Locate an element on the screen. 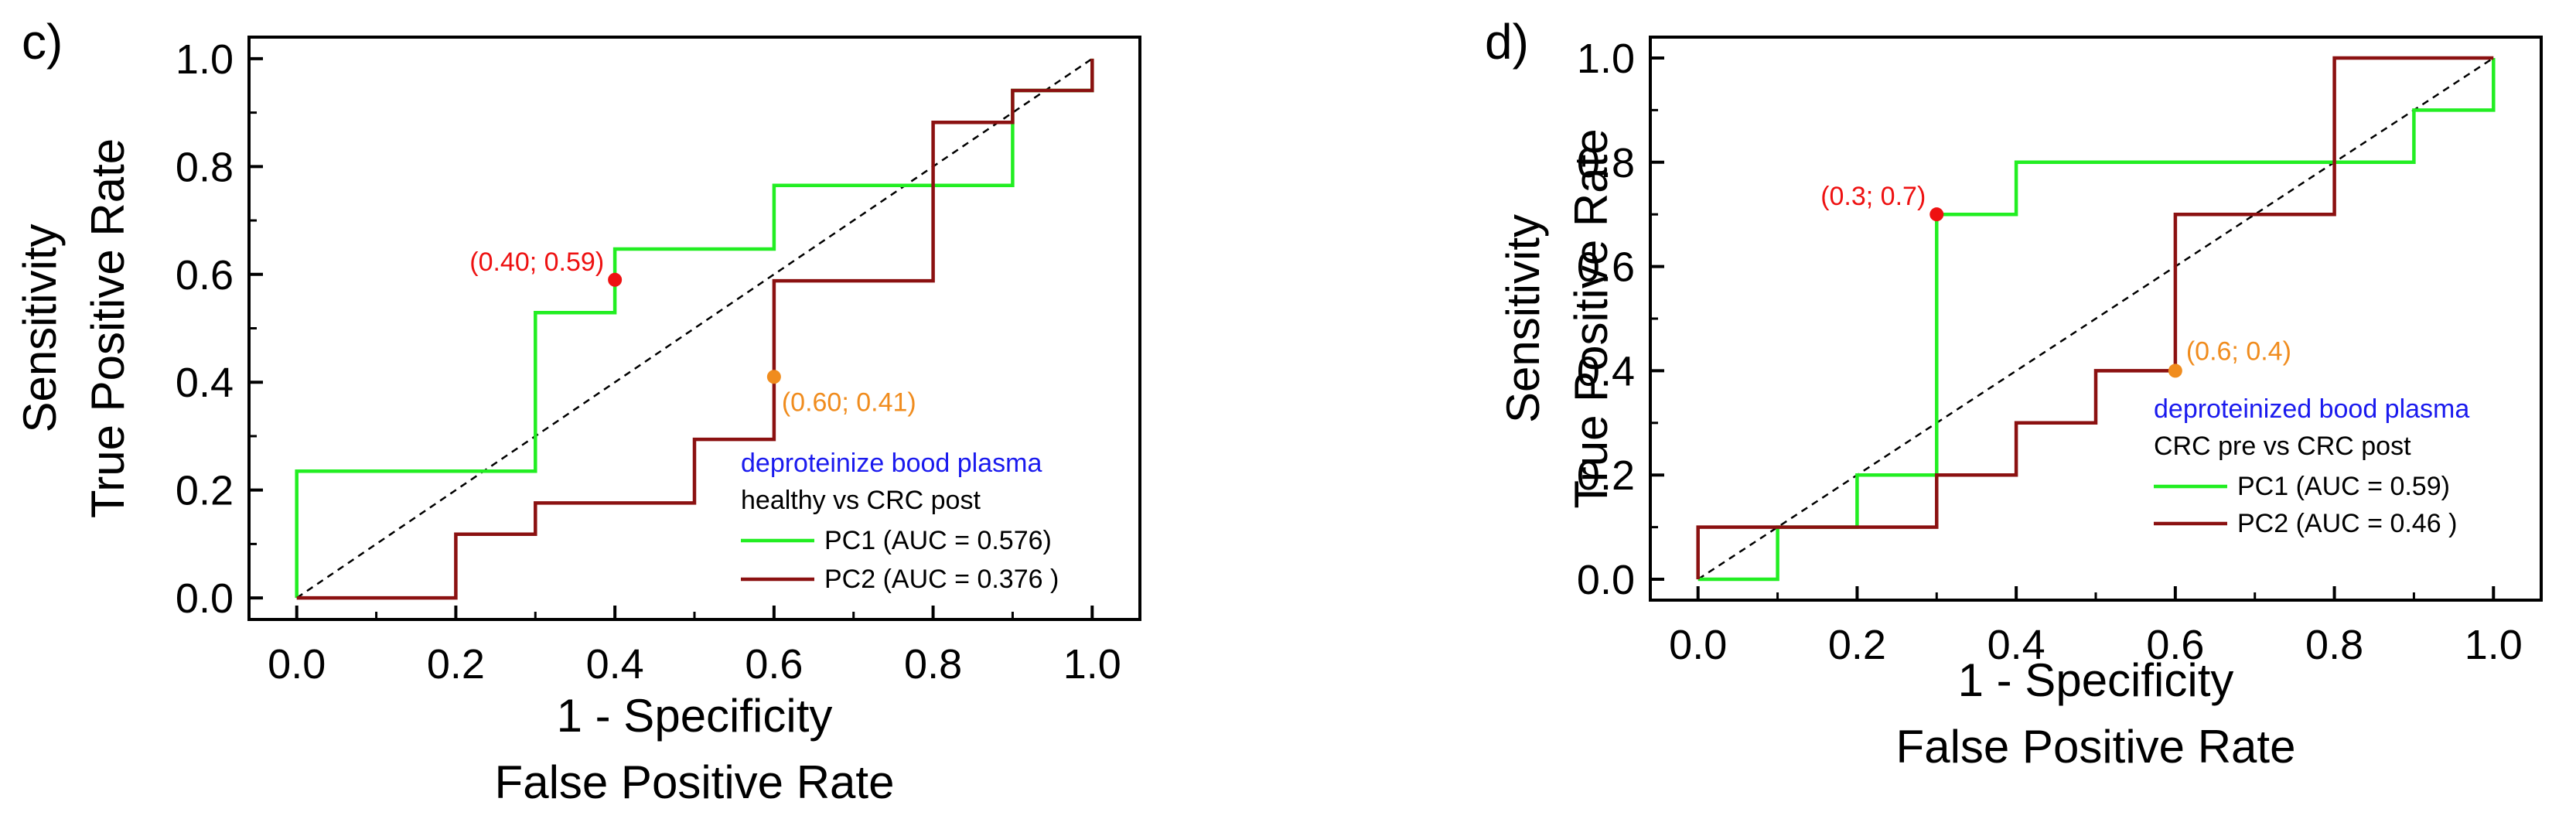  cutoff-point-label: (0.60; 0.41) is located at coordinates (849, 402).